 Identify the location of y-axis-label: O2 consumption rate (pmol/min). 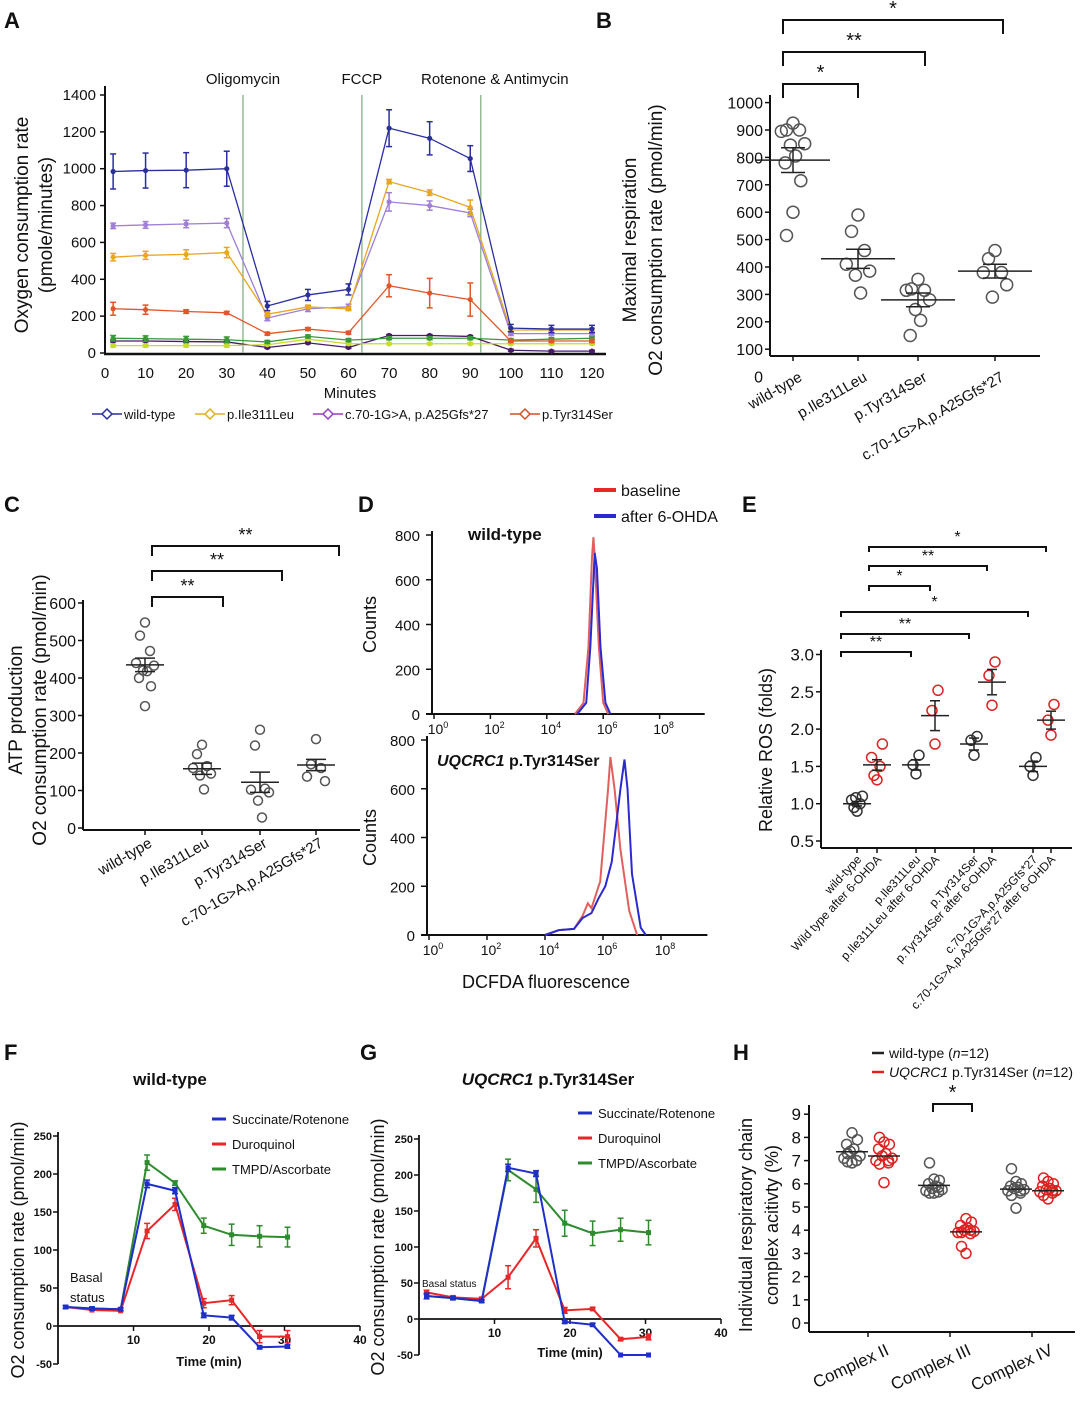
(40, 709).